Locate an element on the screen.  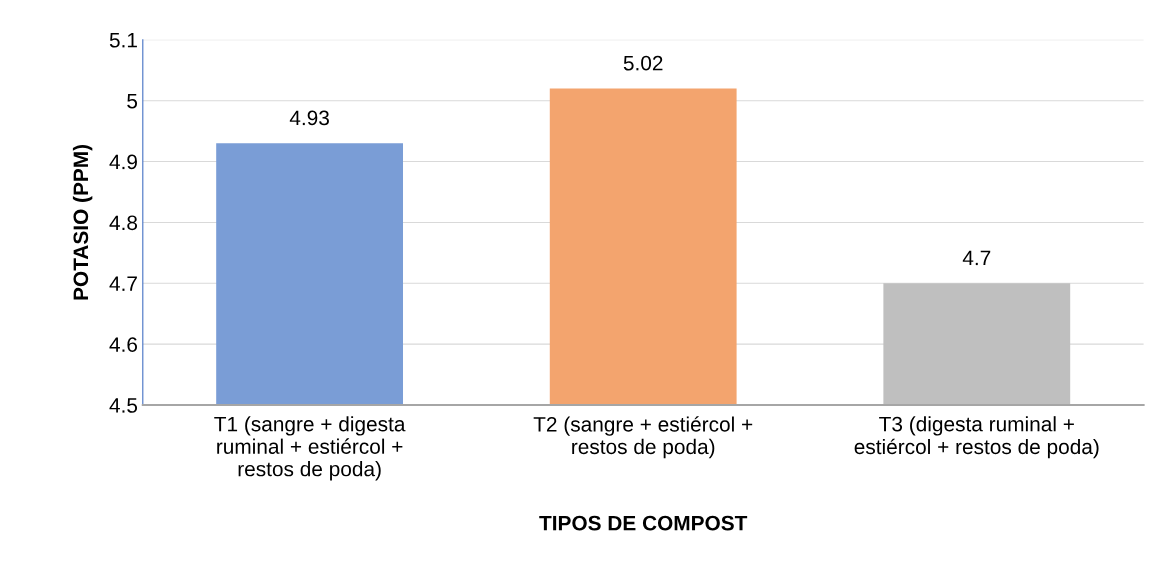
data-label: 5.02 is located at coordinates (643, 63).